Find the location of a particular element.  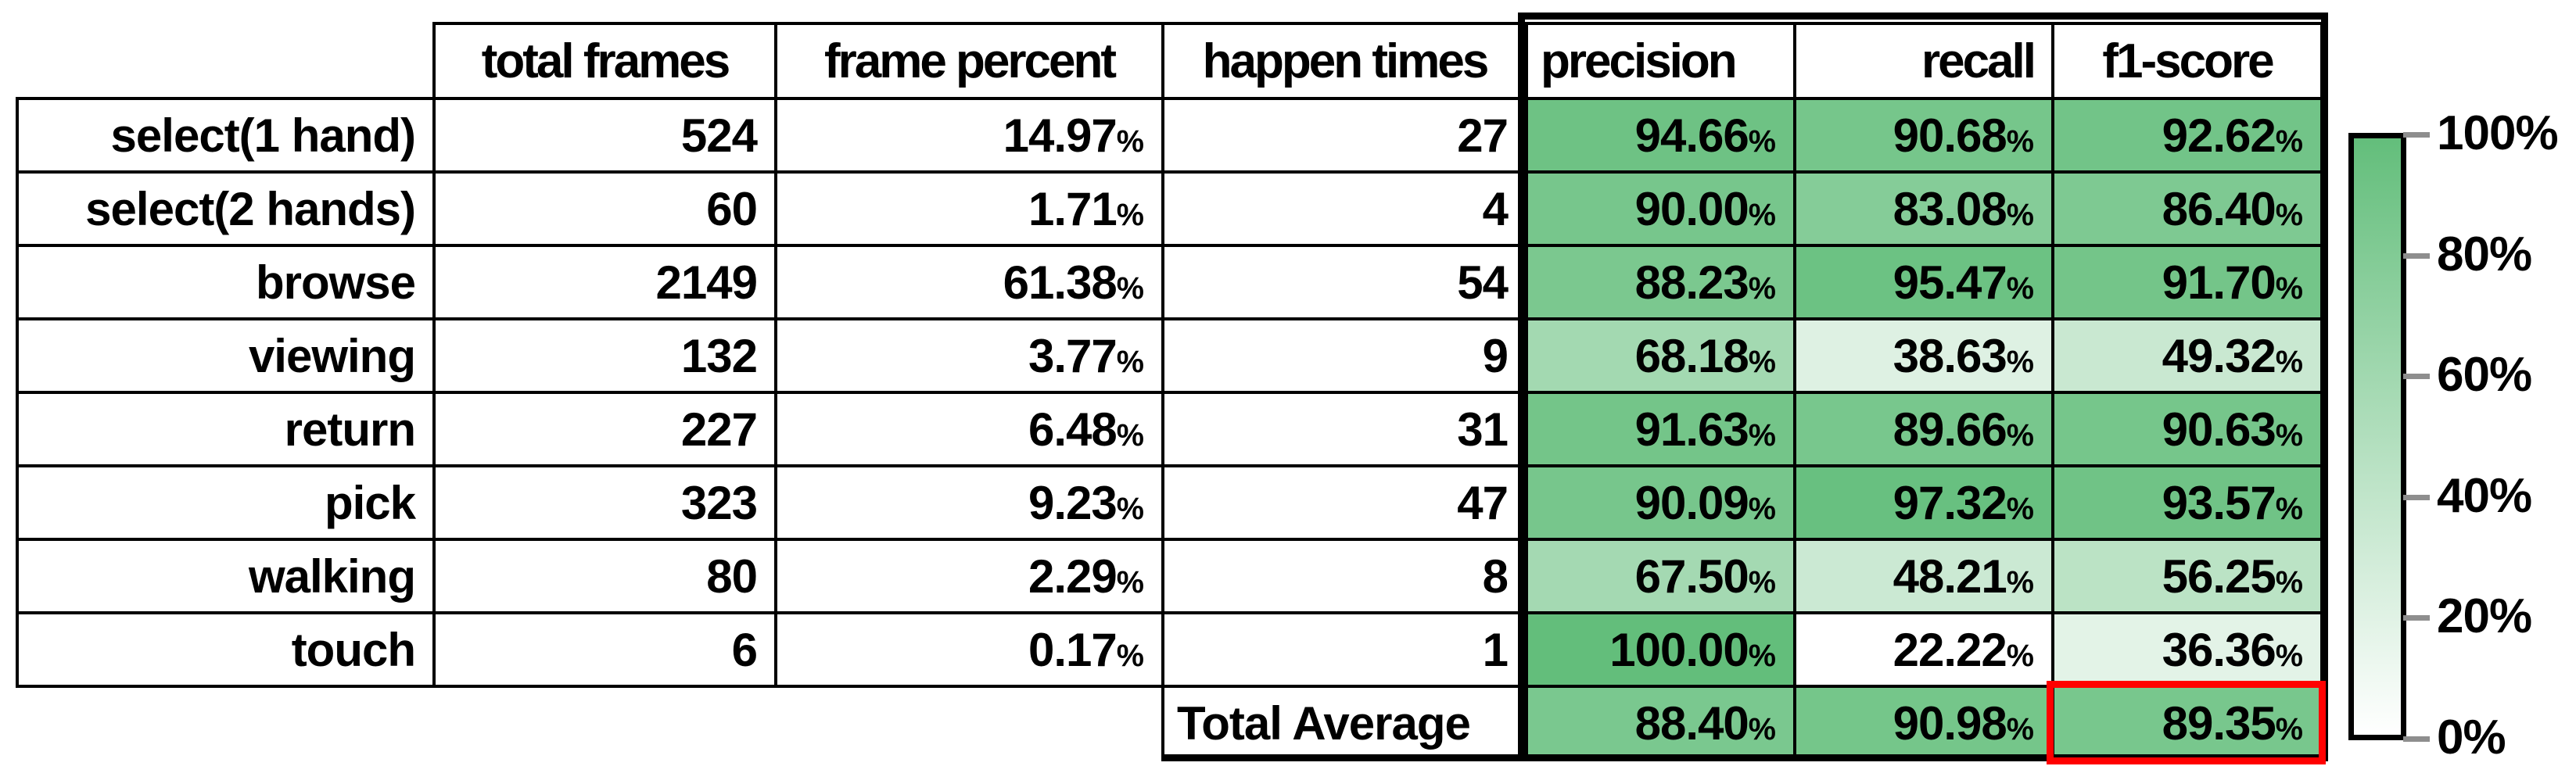

f1-cell: 90.63% is located at coordinates (2187, 429).